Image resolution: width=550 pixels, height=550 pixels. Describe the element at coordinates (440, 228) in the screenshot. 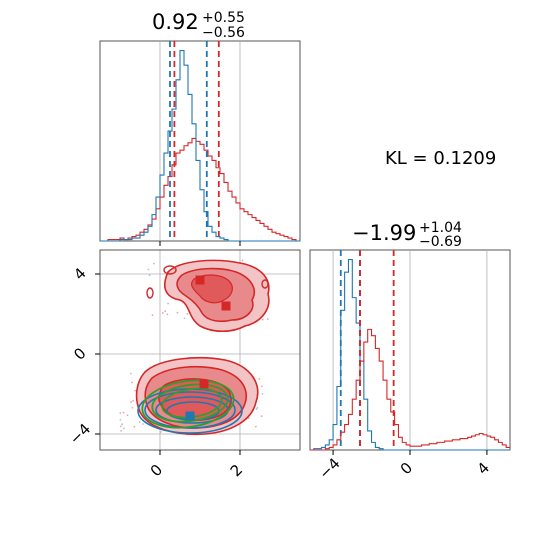

I see `hist-2-title-plus: +1.04` at that location.